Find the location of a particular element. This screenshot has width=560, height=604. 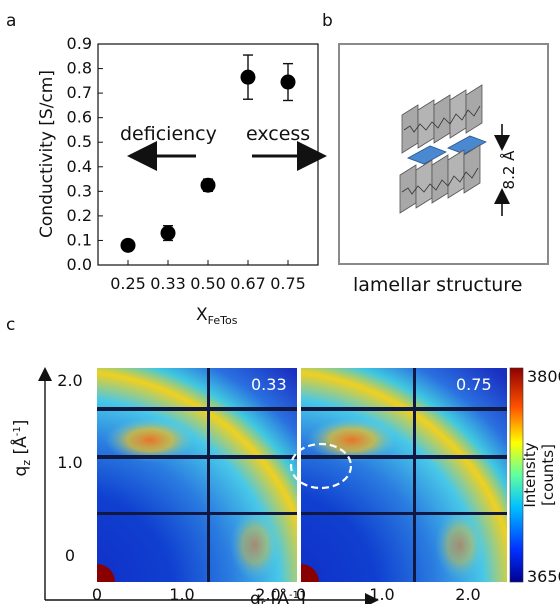

heatmap-right is located at coordinates (404, 475).